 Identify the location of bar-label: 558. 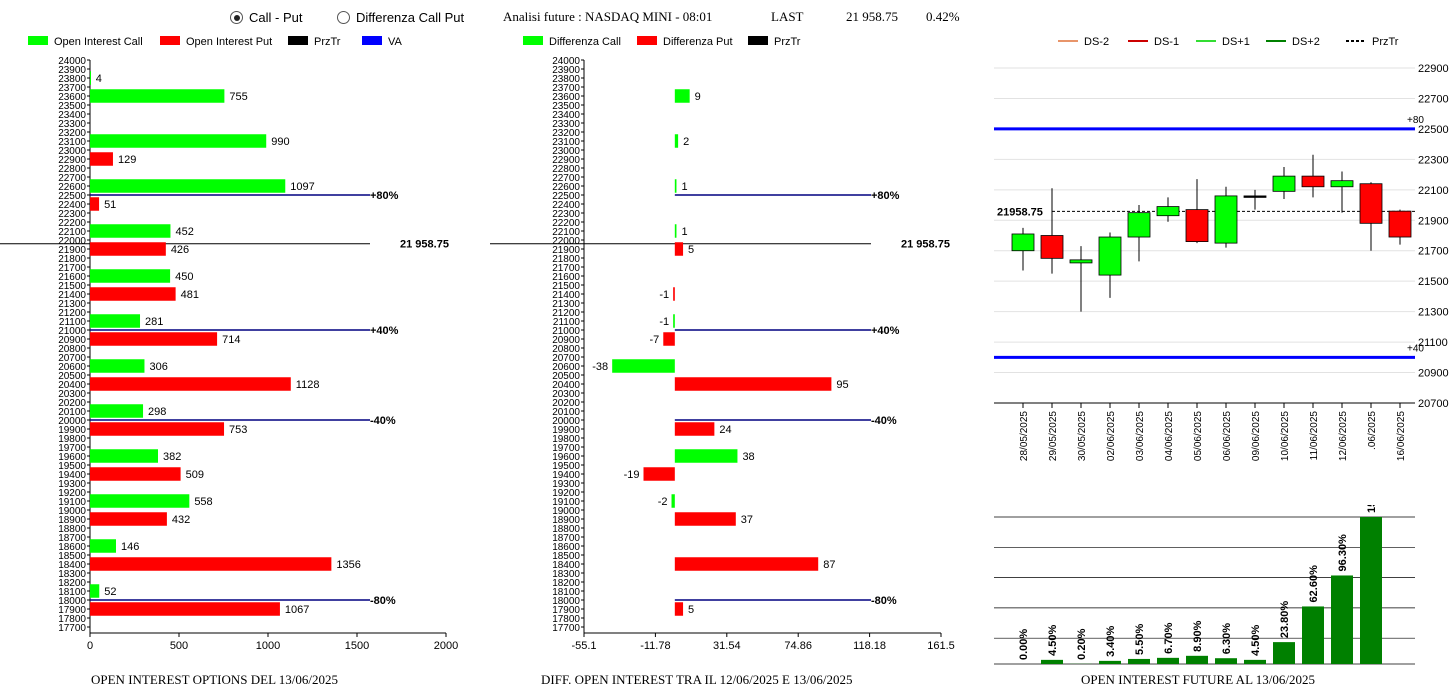
(203, 502).